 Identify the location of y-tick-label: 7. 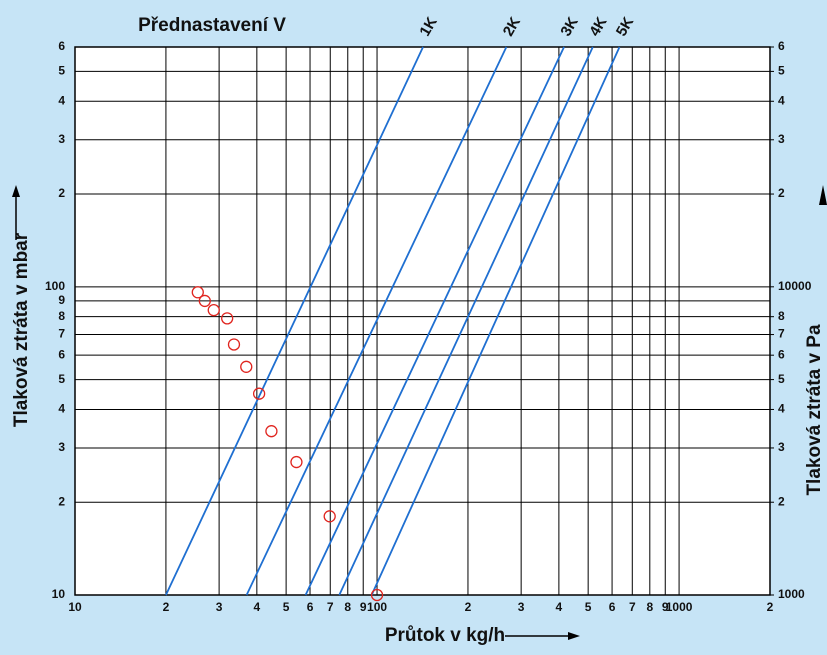
(61, 334).